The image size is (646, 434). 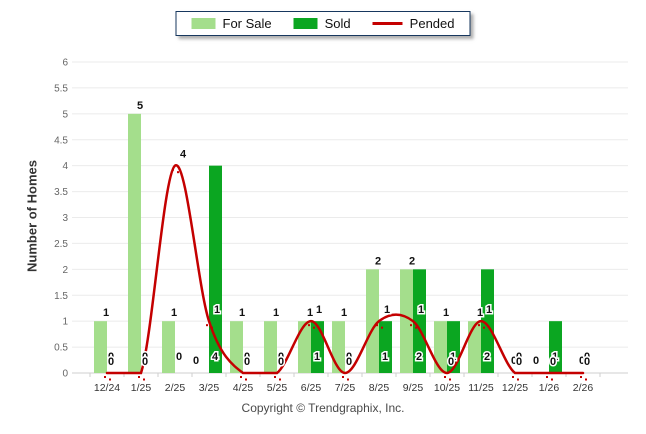 What do you see at coordinates (515, 388) in the screenshot?
I see `x-axis-label-12/25: 12/25` at bounding box center [515, 388].